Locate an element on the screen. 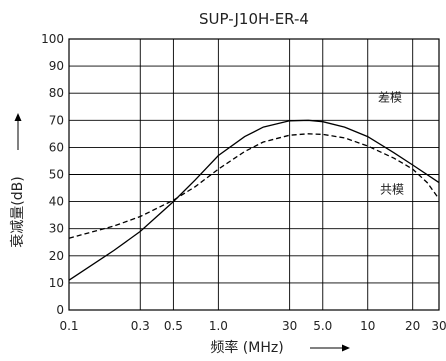 Image resolution: width=446 pixels, height=361 pixels. y-tick-label: 40 is located at coordinates (56, 202).